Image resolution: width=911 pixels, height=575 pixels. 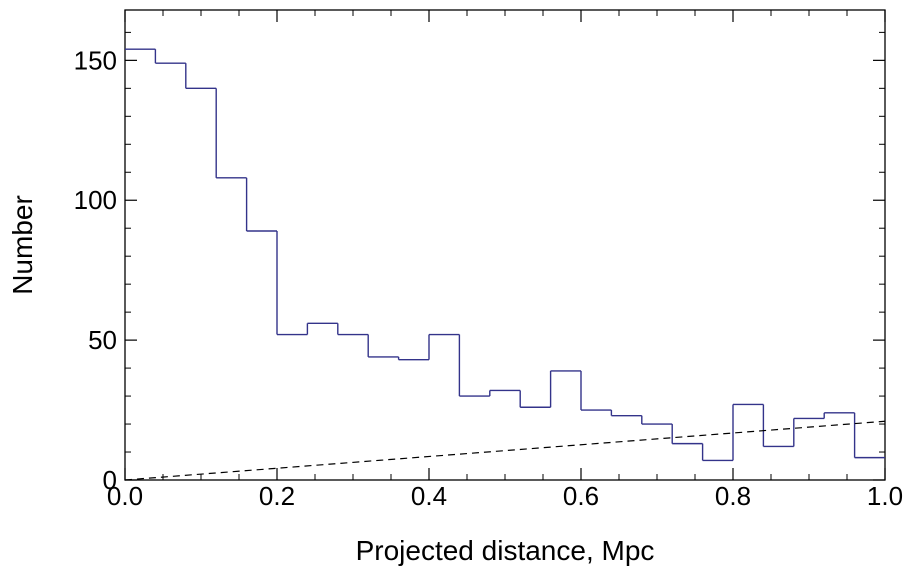 I want to click on x-tick-label: 0.8, so click(x=733, y=496).